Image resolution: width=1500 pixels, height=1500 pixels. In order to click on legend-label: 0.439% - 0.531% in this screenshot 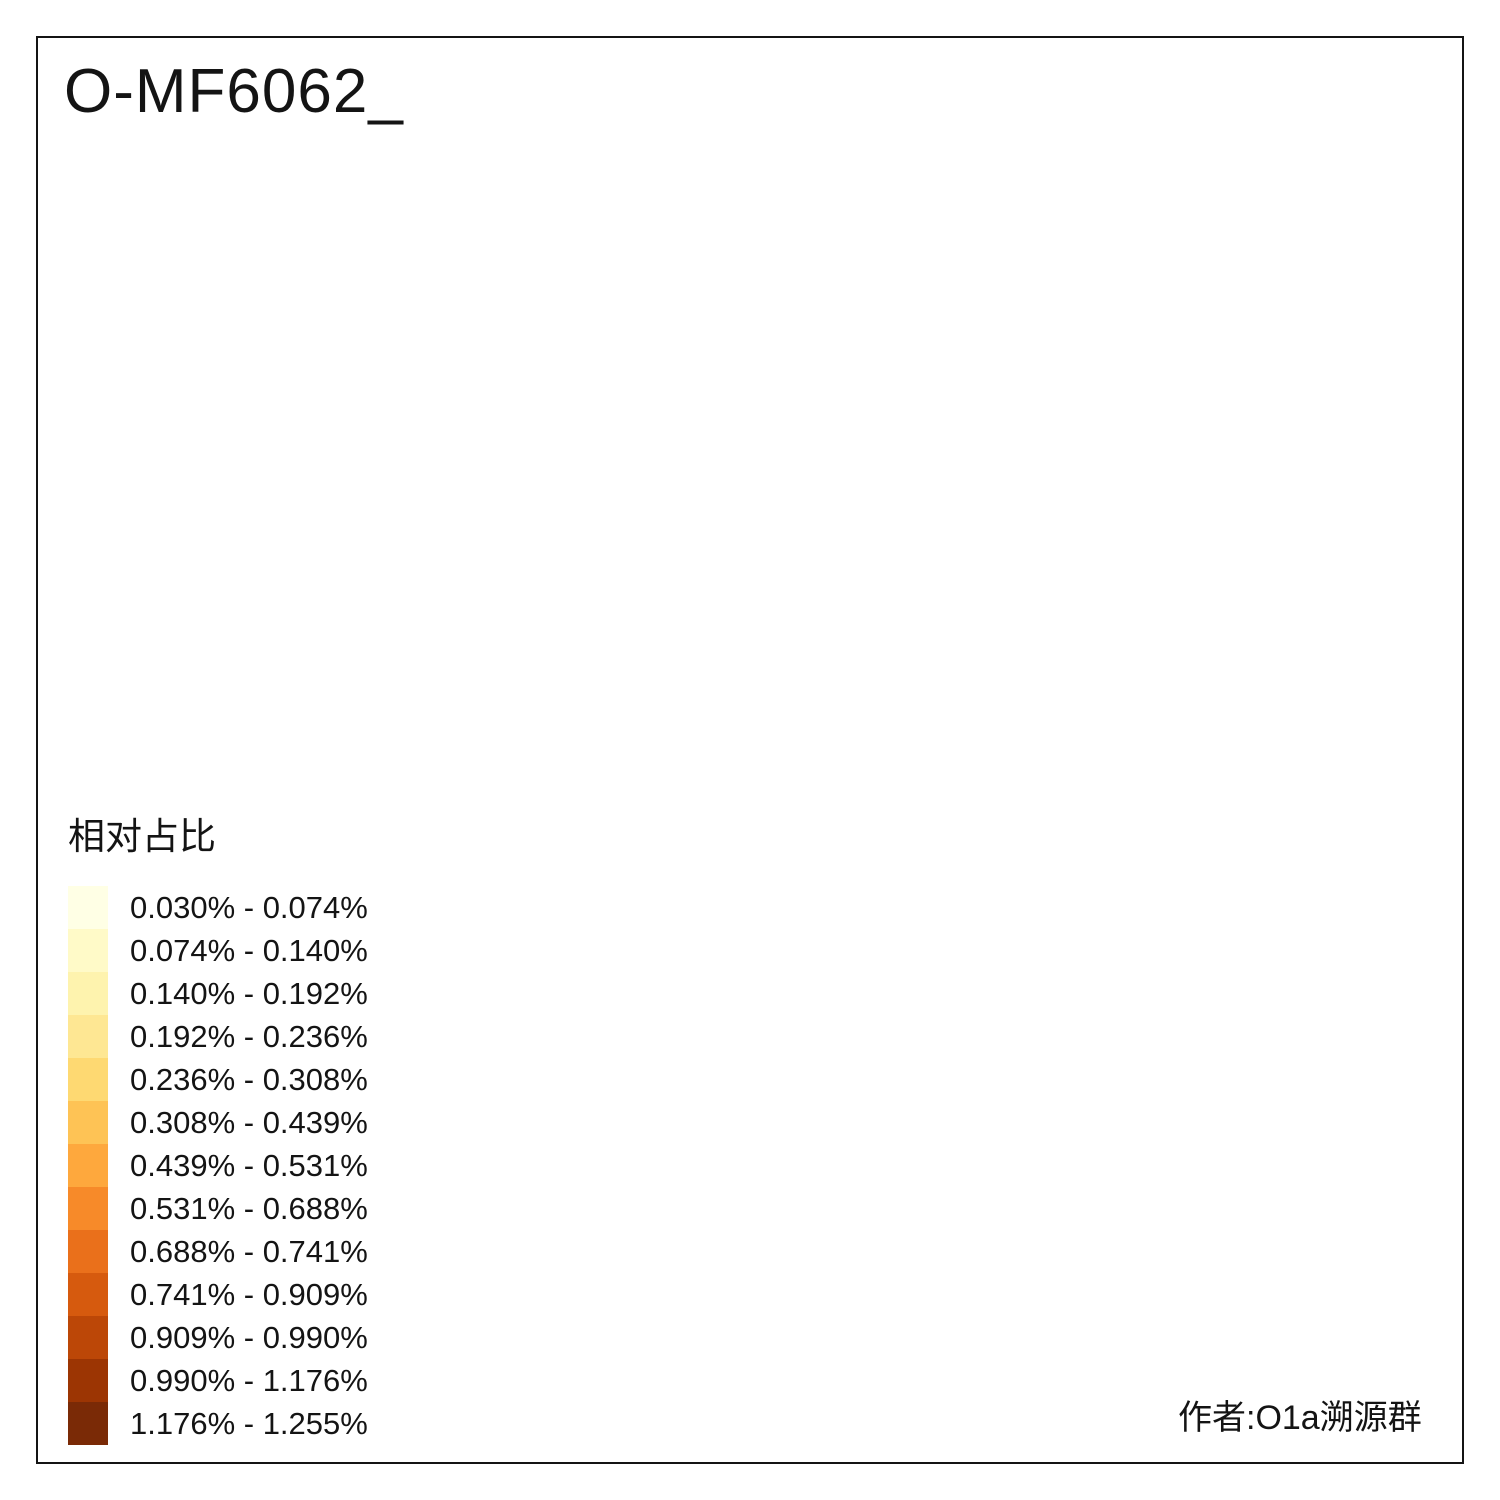, I will do `click(249, 1165)`.